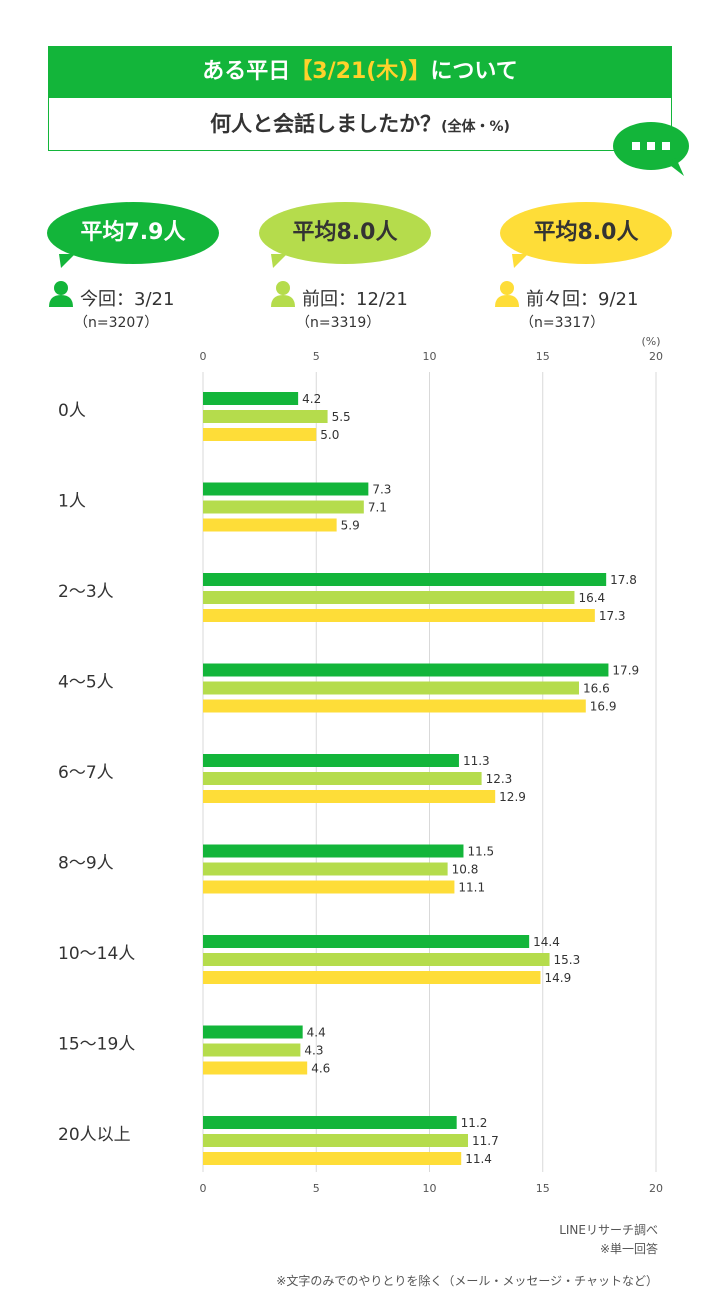 This screenshot has width=720, height=1308. What do you see at coordinates (203, 356) in the screenshot?
I see `x-tick-label-top: 0` at bounding box center [203, 356].